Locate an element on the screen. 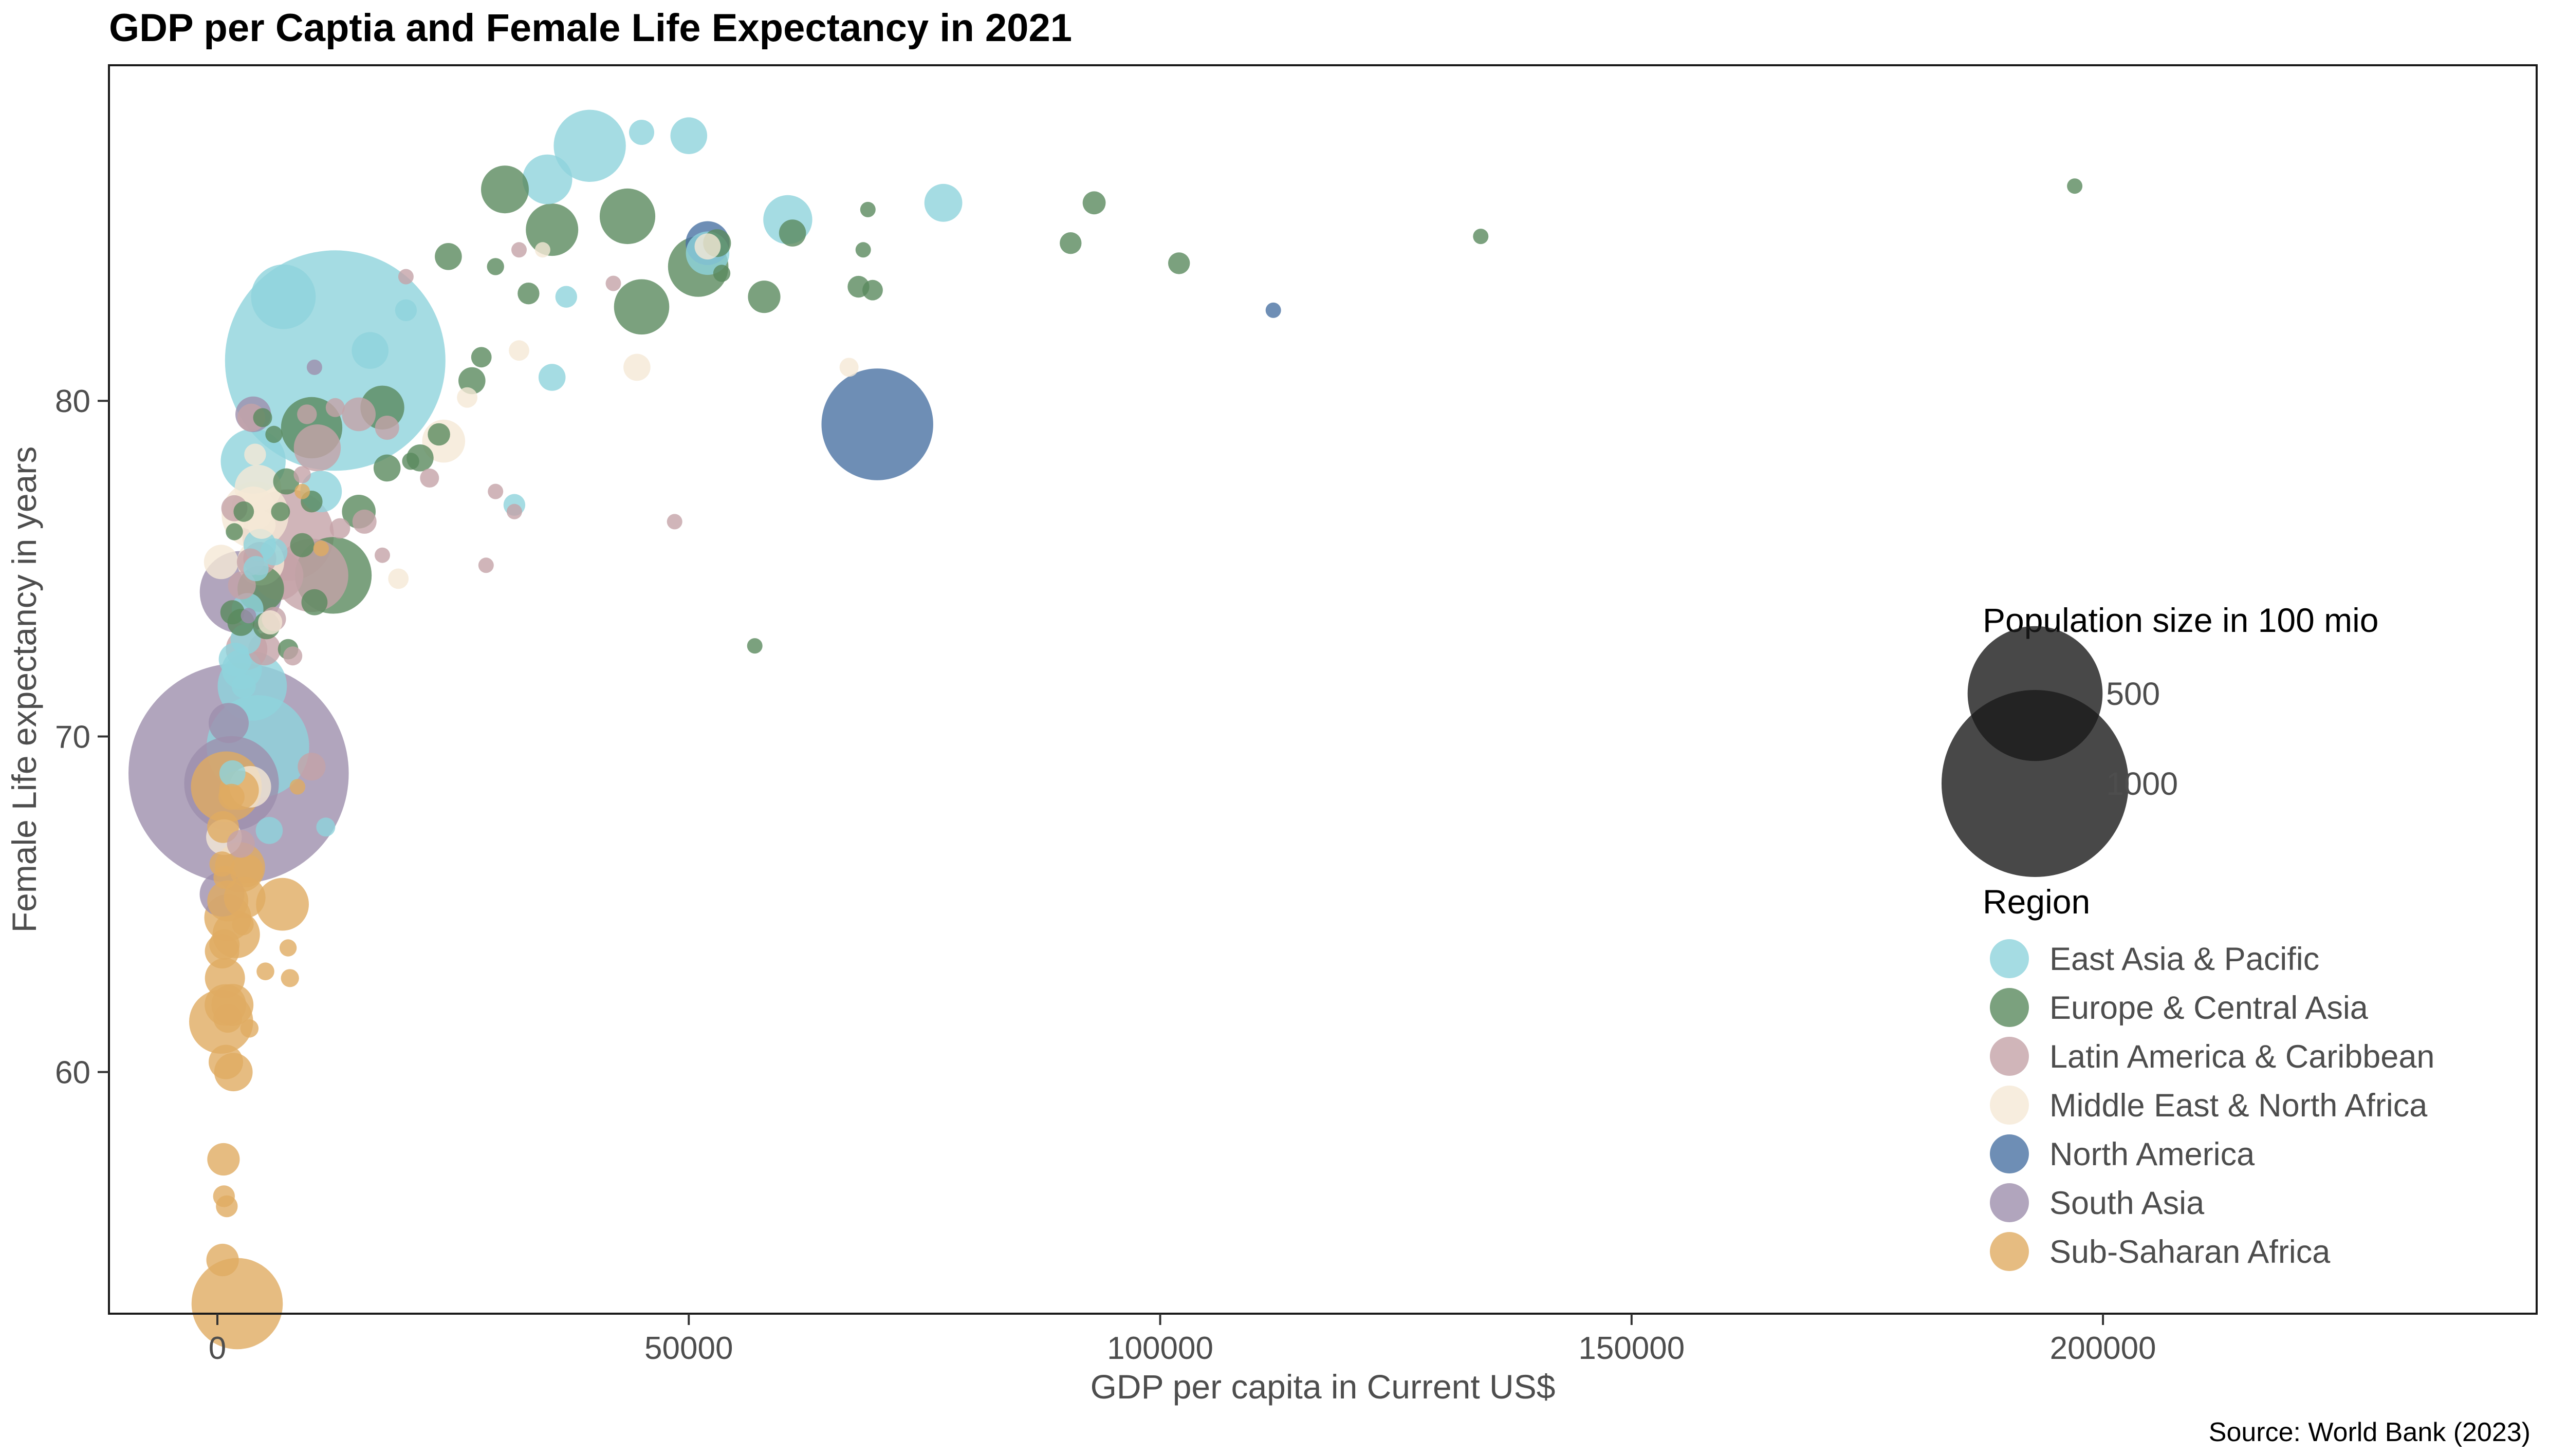 The height and width of the screenshot is (1456, 2549). legend-label: Middle East & North Africa is located at coordinates (2238, 1106).